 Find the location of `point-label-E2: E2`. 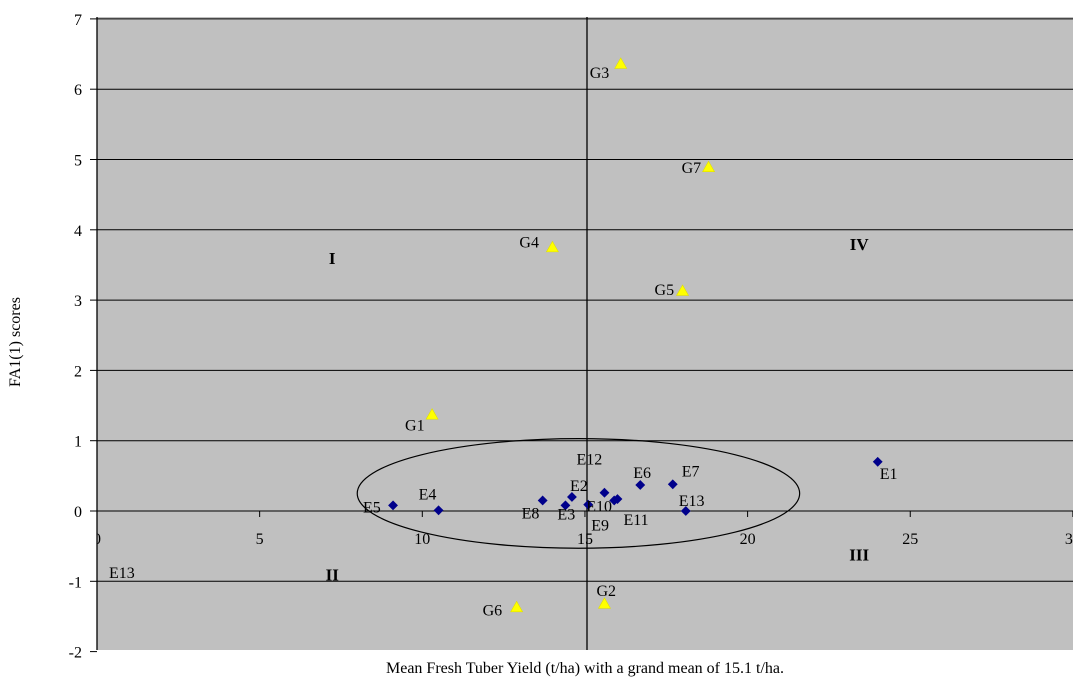

point-label-E2: E2 is located at coordinates (579, 486).